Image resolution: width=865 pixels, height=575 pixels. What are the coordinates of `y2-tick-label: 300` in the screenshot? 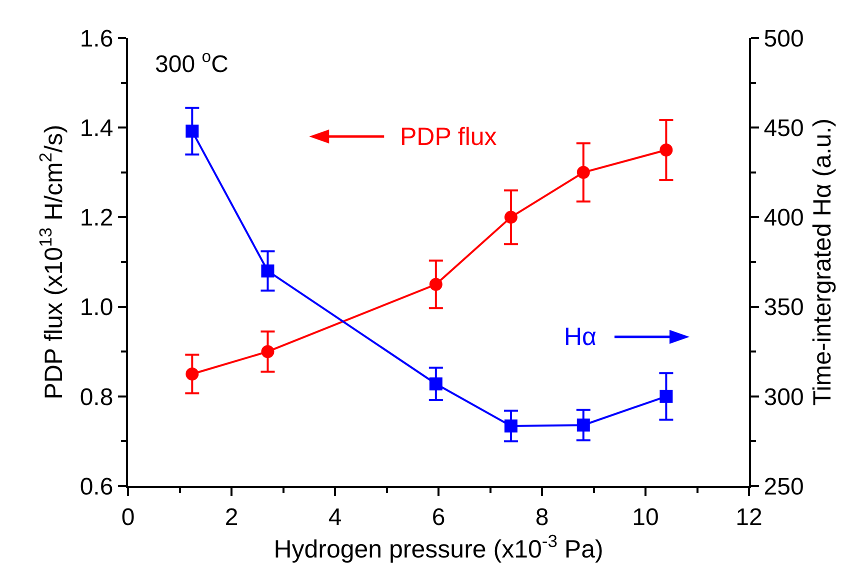 It's located at (784, 397).